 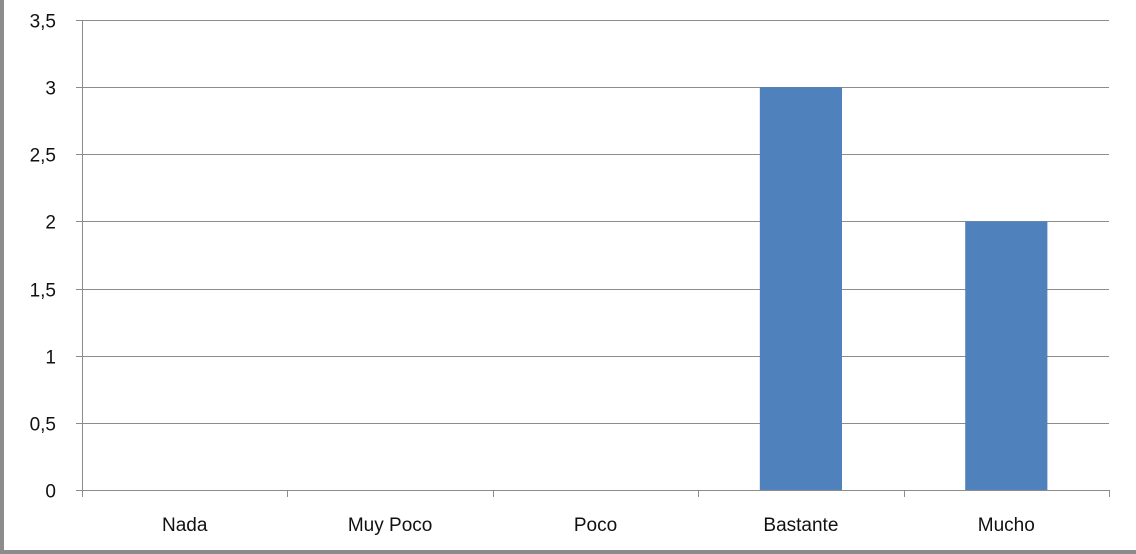 What do you see at coordinates (43, 425) in the screenshot?
I see `y-tick-label: 0,5` at bounding box center [43, 425].